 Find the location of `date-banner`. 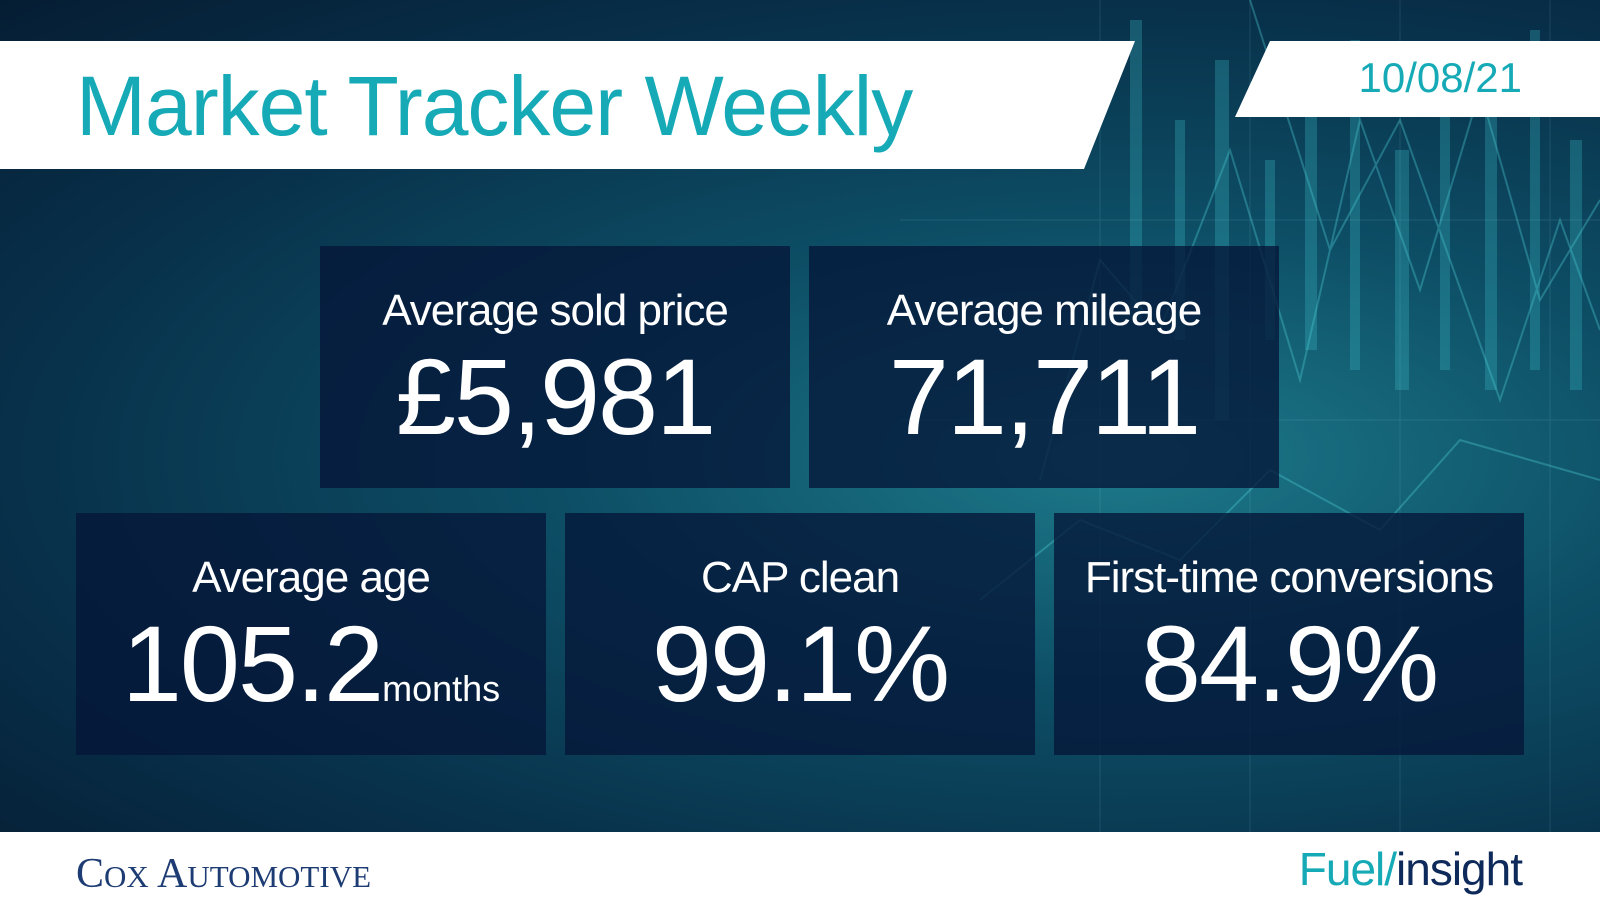

date-banner is located at coordinates (1417, 79).